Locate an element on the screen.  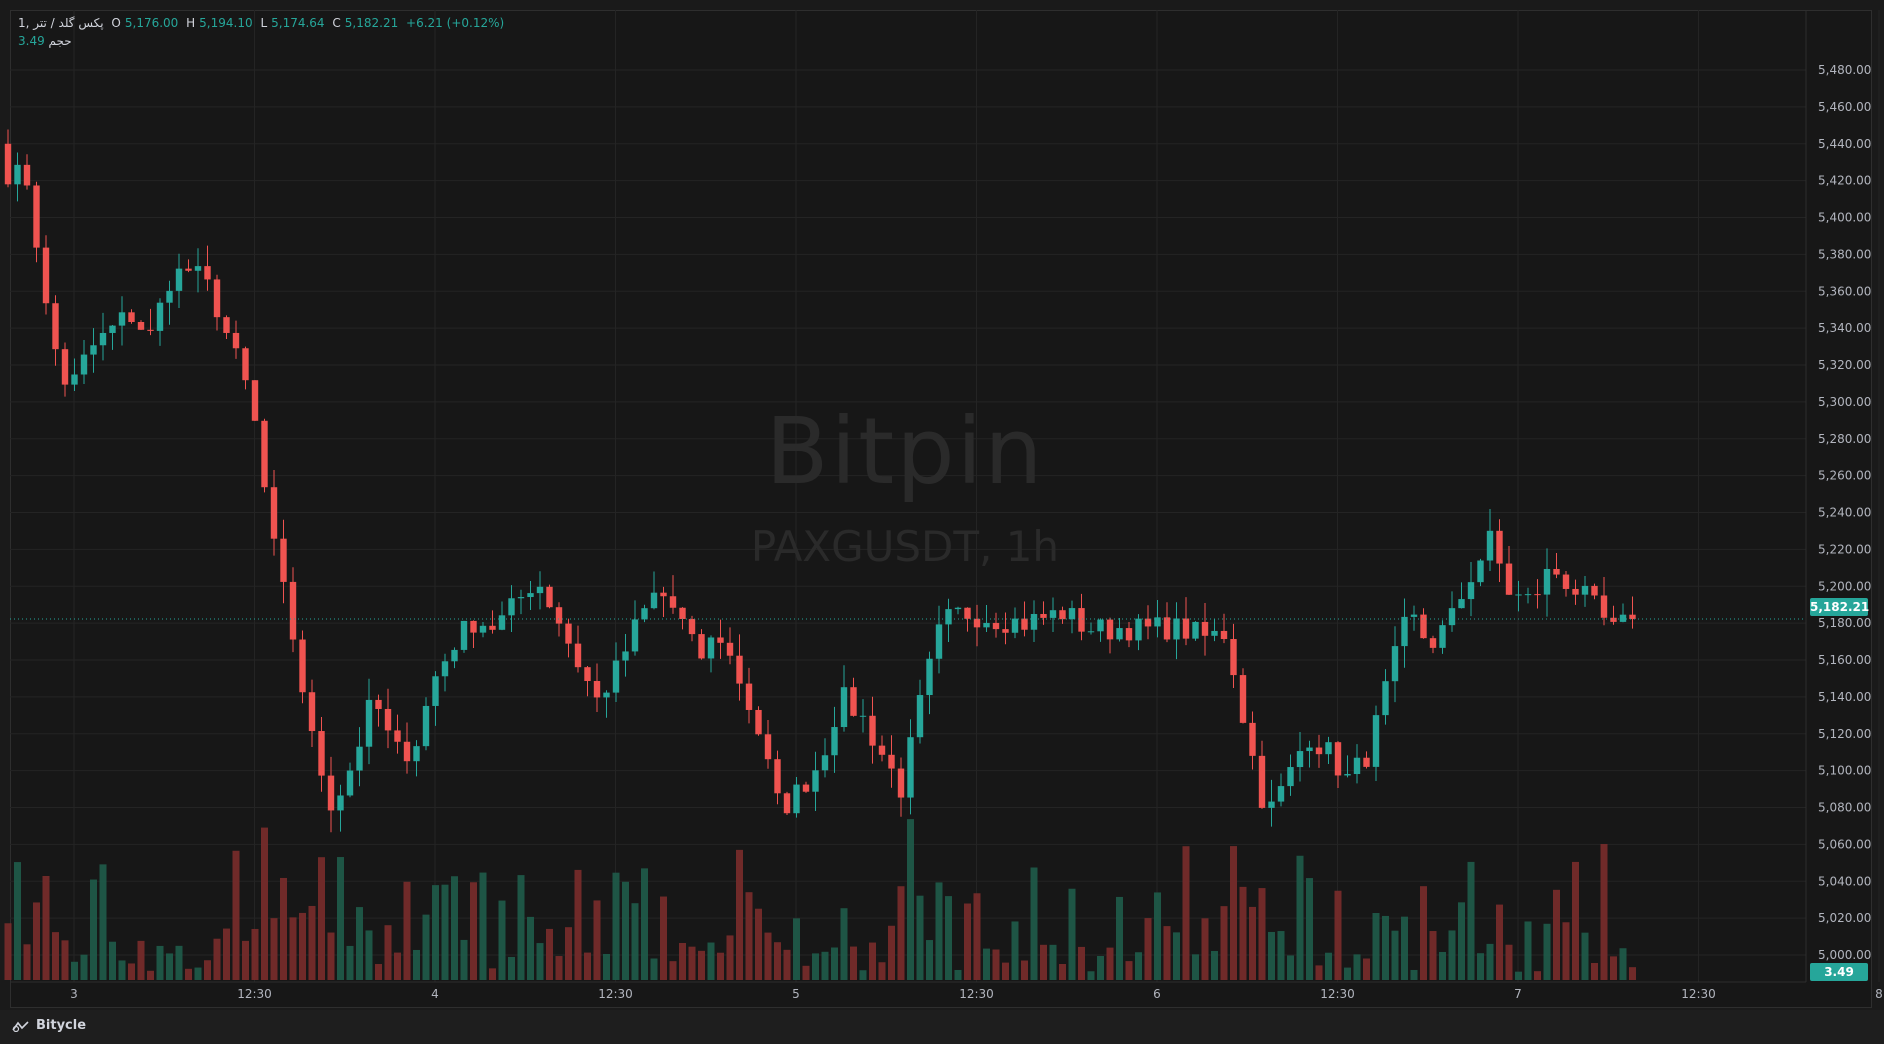
footer-brand-label: Bitycle is located at coordinates (61, 1025).